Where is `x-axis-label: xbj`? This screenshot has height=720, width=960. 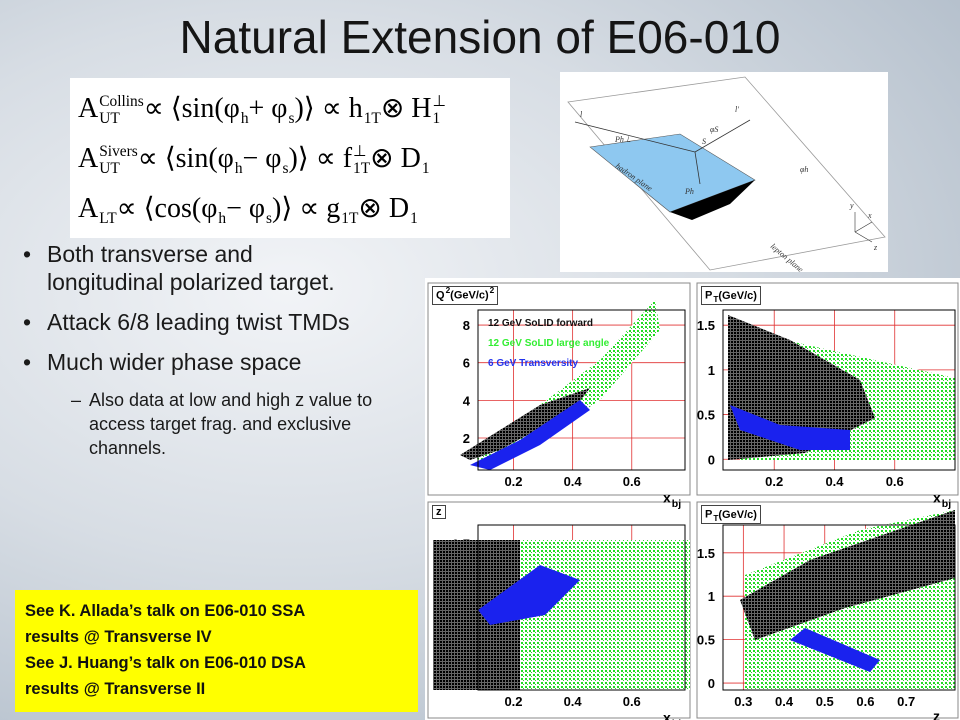
x-axis-label: xbj is located at coordinates (672, 714).